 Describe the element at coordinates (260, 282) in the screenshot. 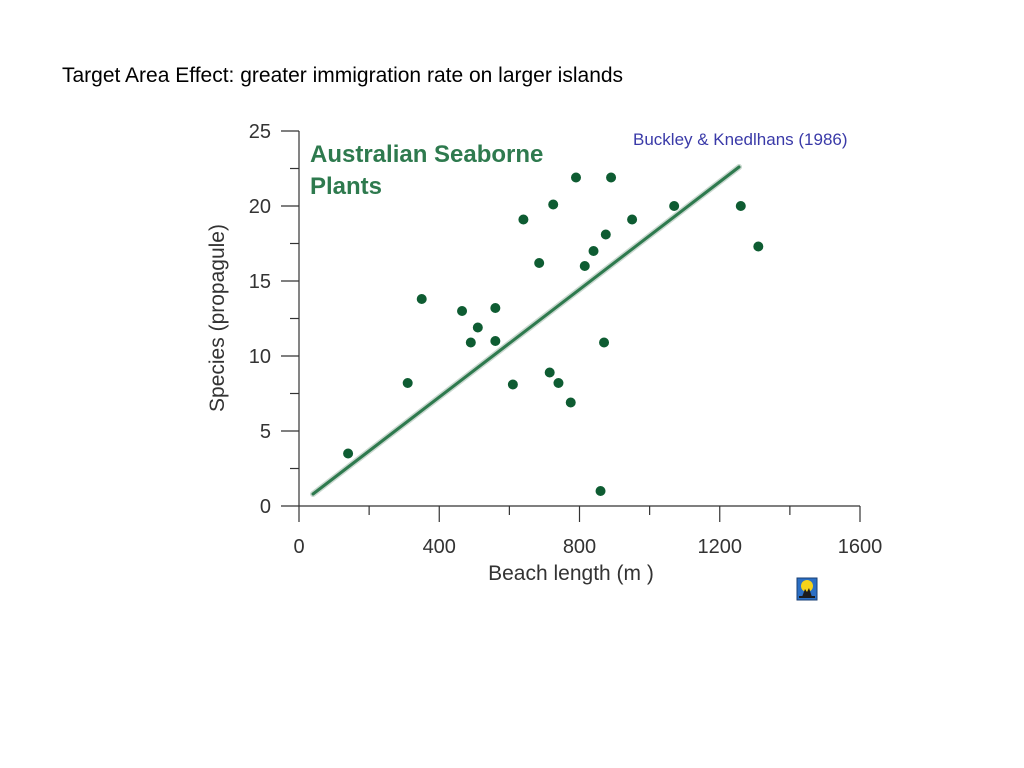

I see `y-tick-label: 15` at that location.